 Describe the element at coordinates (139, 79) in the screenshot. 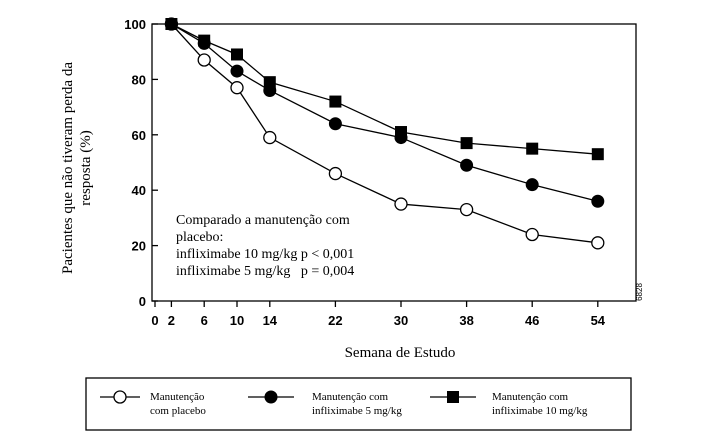

I see `y-tick-label: 80` at that location.